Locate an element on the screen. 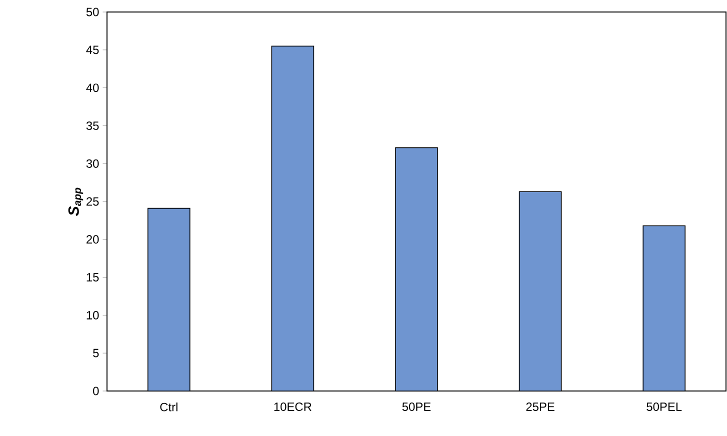 This screenshot has height=436, width=727. y-tick-label: 20 is located at coordinates (92, 239).